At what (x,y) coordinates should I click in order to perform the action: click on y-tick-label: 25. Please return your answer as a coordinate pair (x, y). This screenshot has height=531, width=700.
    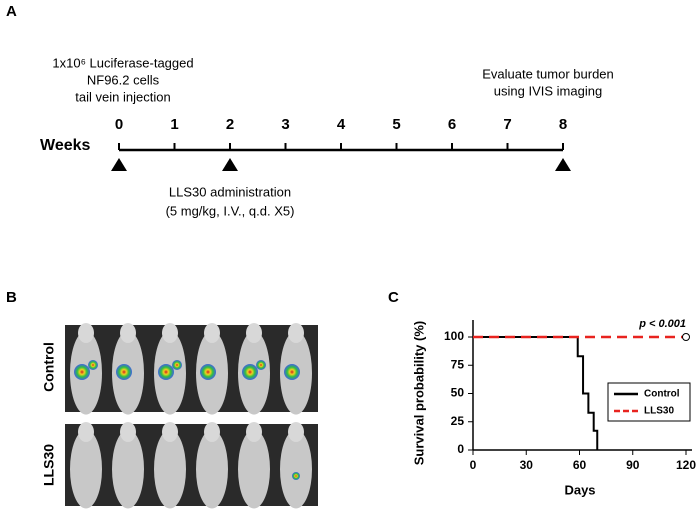
    Looking at the image, I should click on (458, 421).